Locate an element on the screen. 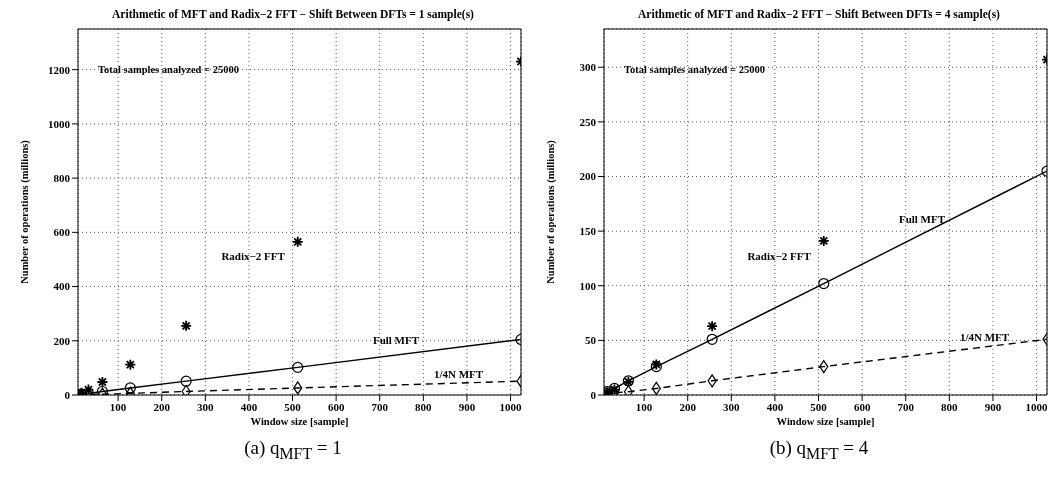  y-tick-label: 600 is located at coordinates (62, 232).